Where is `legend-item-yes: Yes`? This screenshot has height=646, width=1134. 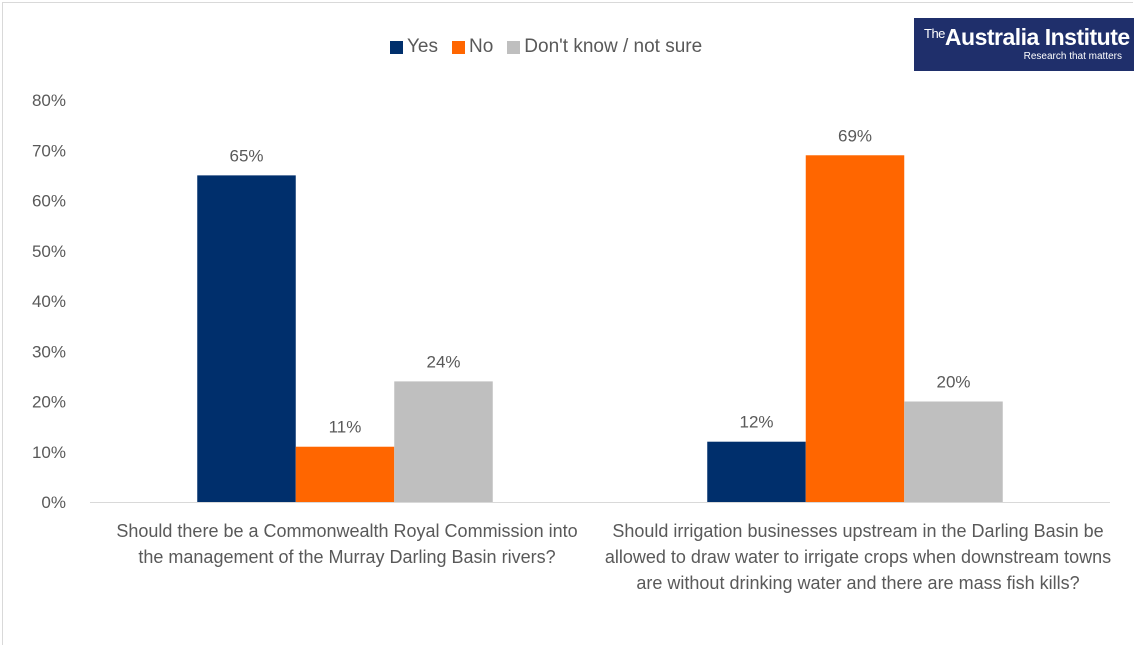 legend-item-yes: Yes is located at coordinates (414, 47).